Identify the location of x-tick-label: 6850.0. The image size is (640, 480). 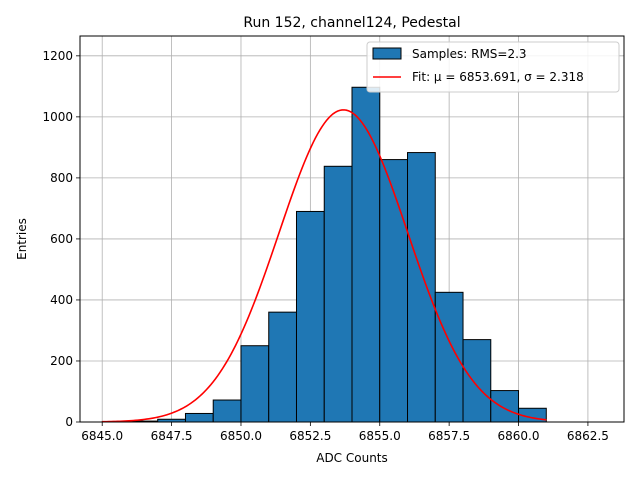
(241, 436).